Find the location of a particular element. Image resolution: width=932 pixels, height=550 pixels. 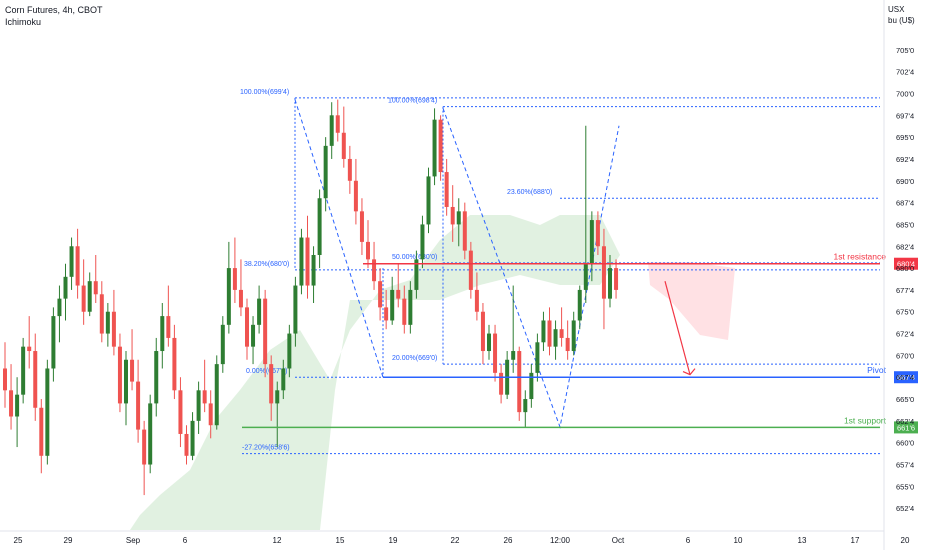

time-tick: Sep is located at coordinates (133, 540).